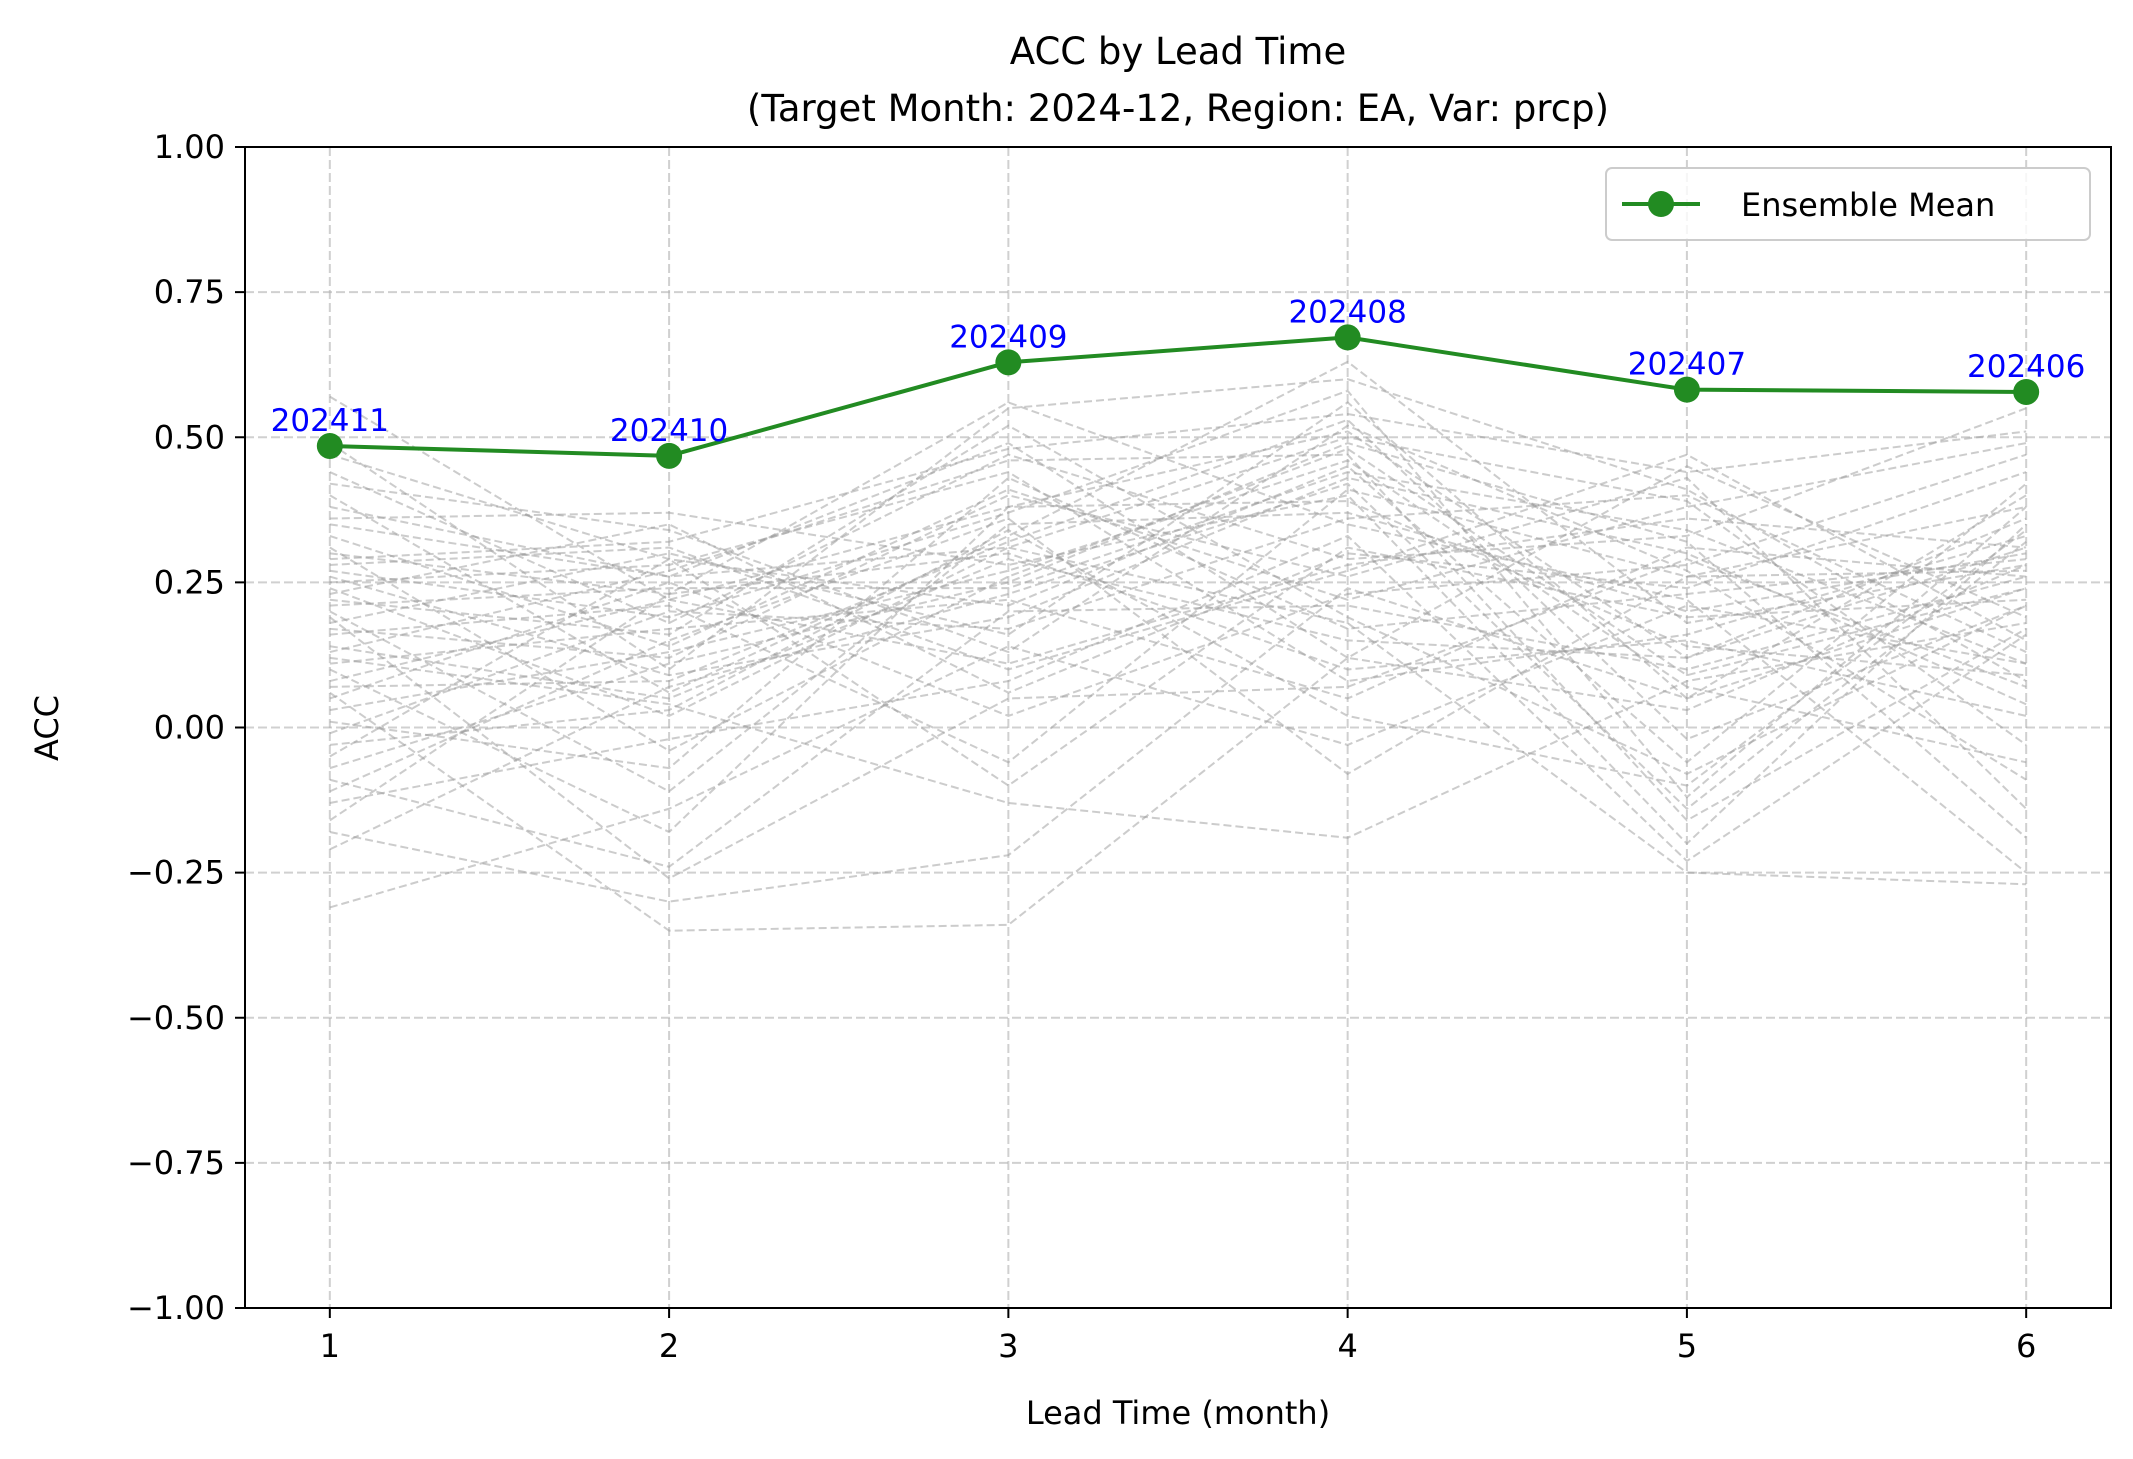  Describe the element at coordinates (47, 728) in the screenshot. I see `y-axis-label: ACC` at that location.